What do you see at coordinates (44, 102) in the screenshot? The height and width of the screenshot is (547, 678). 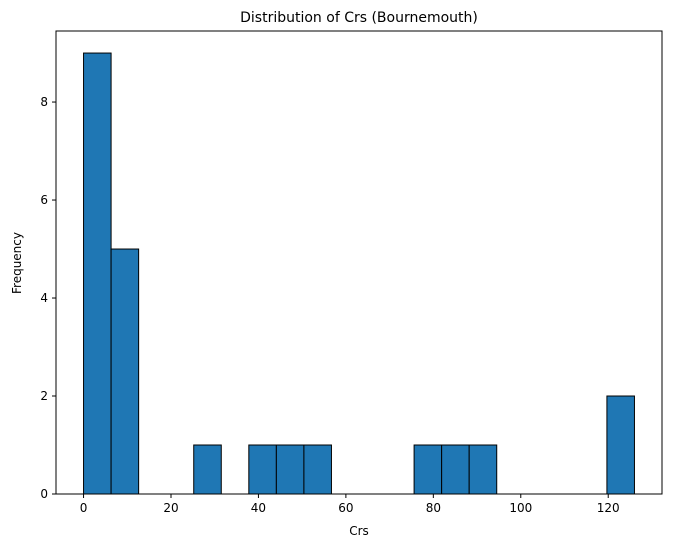 I see `y-tick-label: 8` at bounding box center [44, 102].